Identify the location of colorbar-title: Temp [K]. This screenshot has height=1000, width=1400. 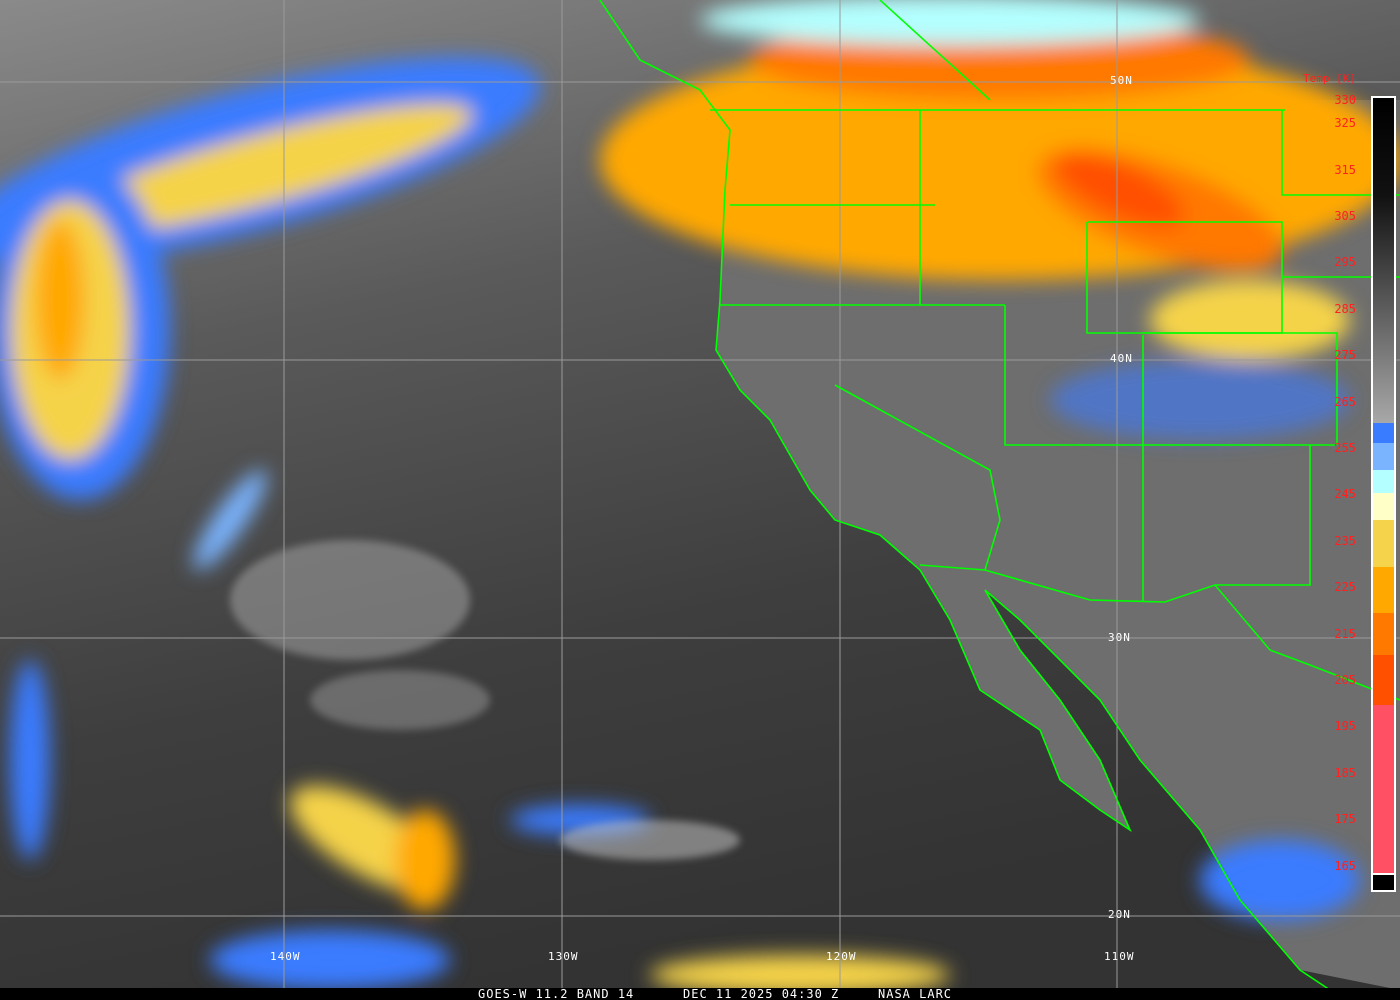
(1329, 78).